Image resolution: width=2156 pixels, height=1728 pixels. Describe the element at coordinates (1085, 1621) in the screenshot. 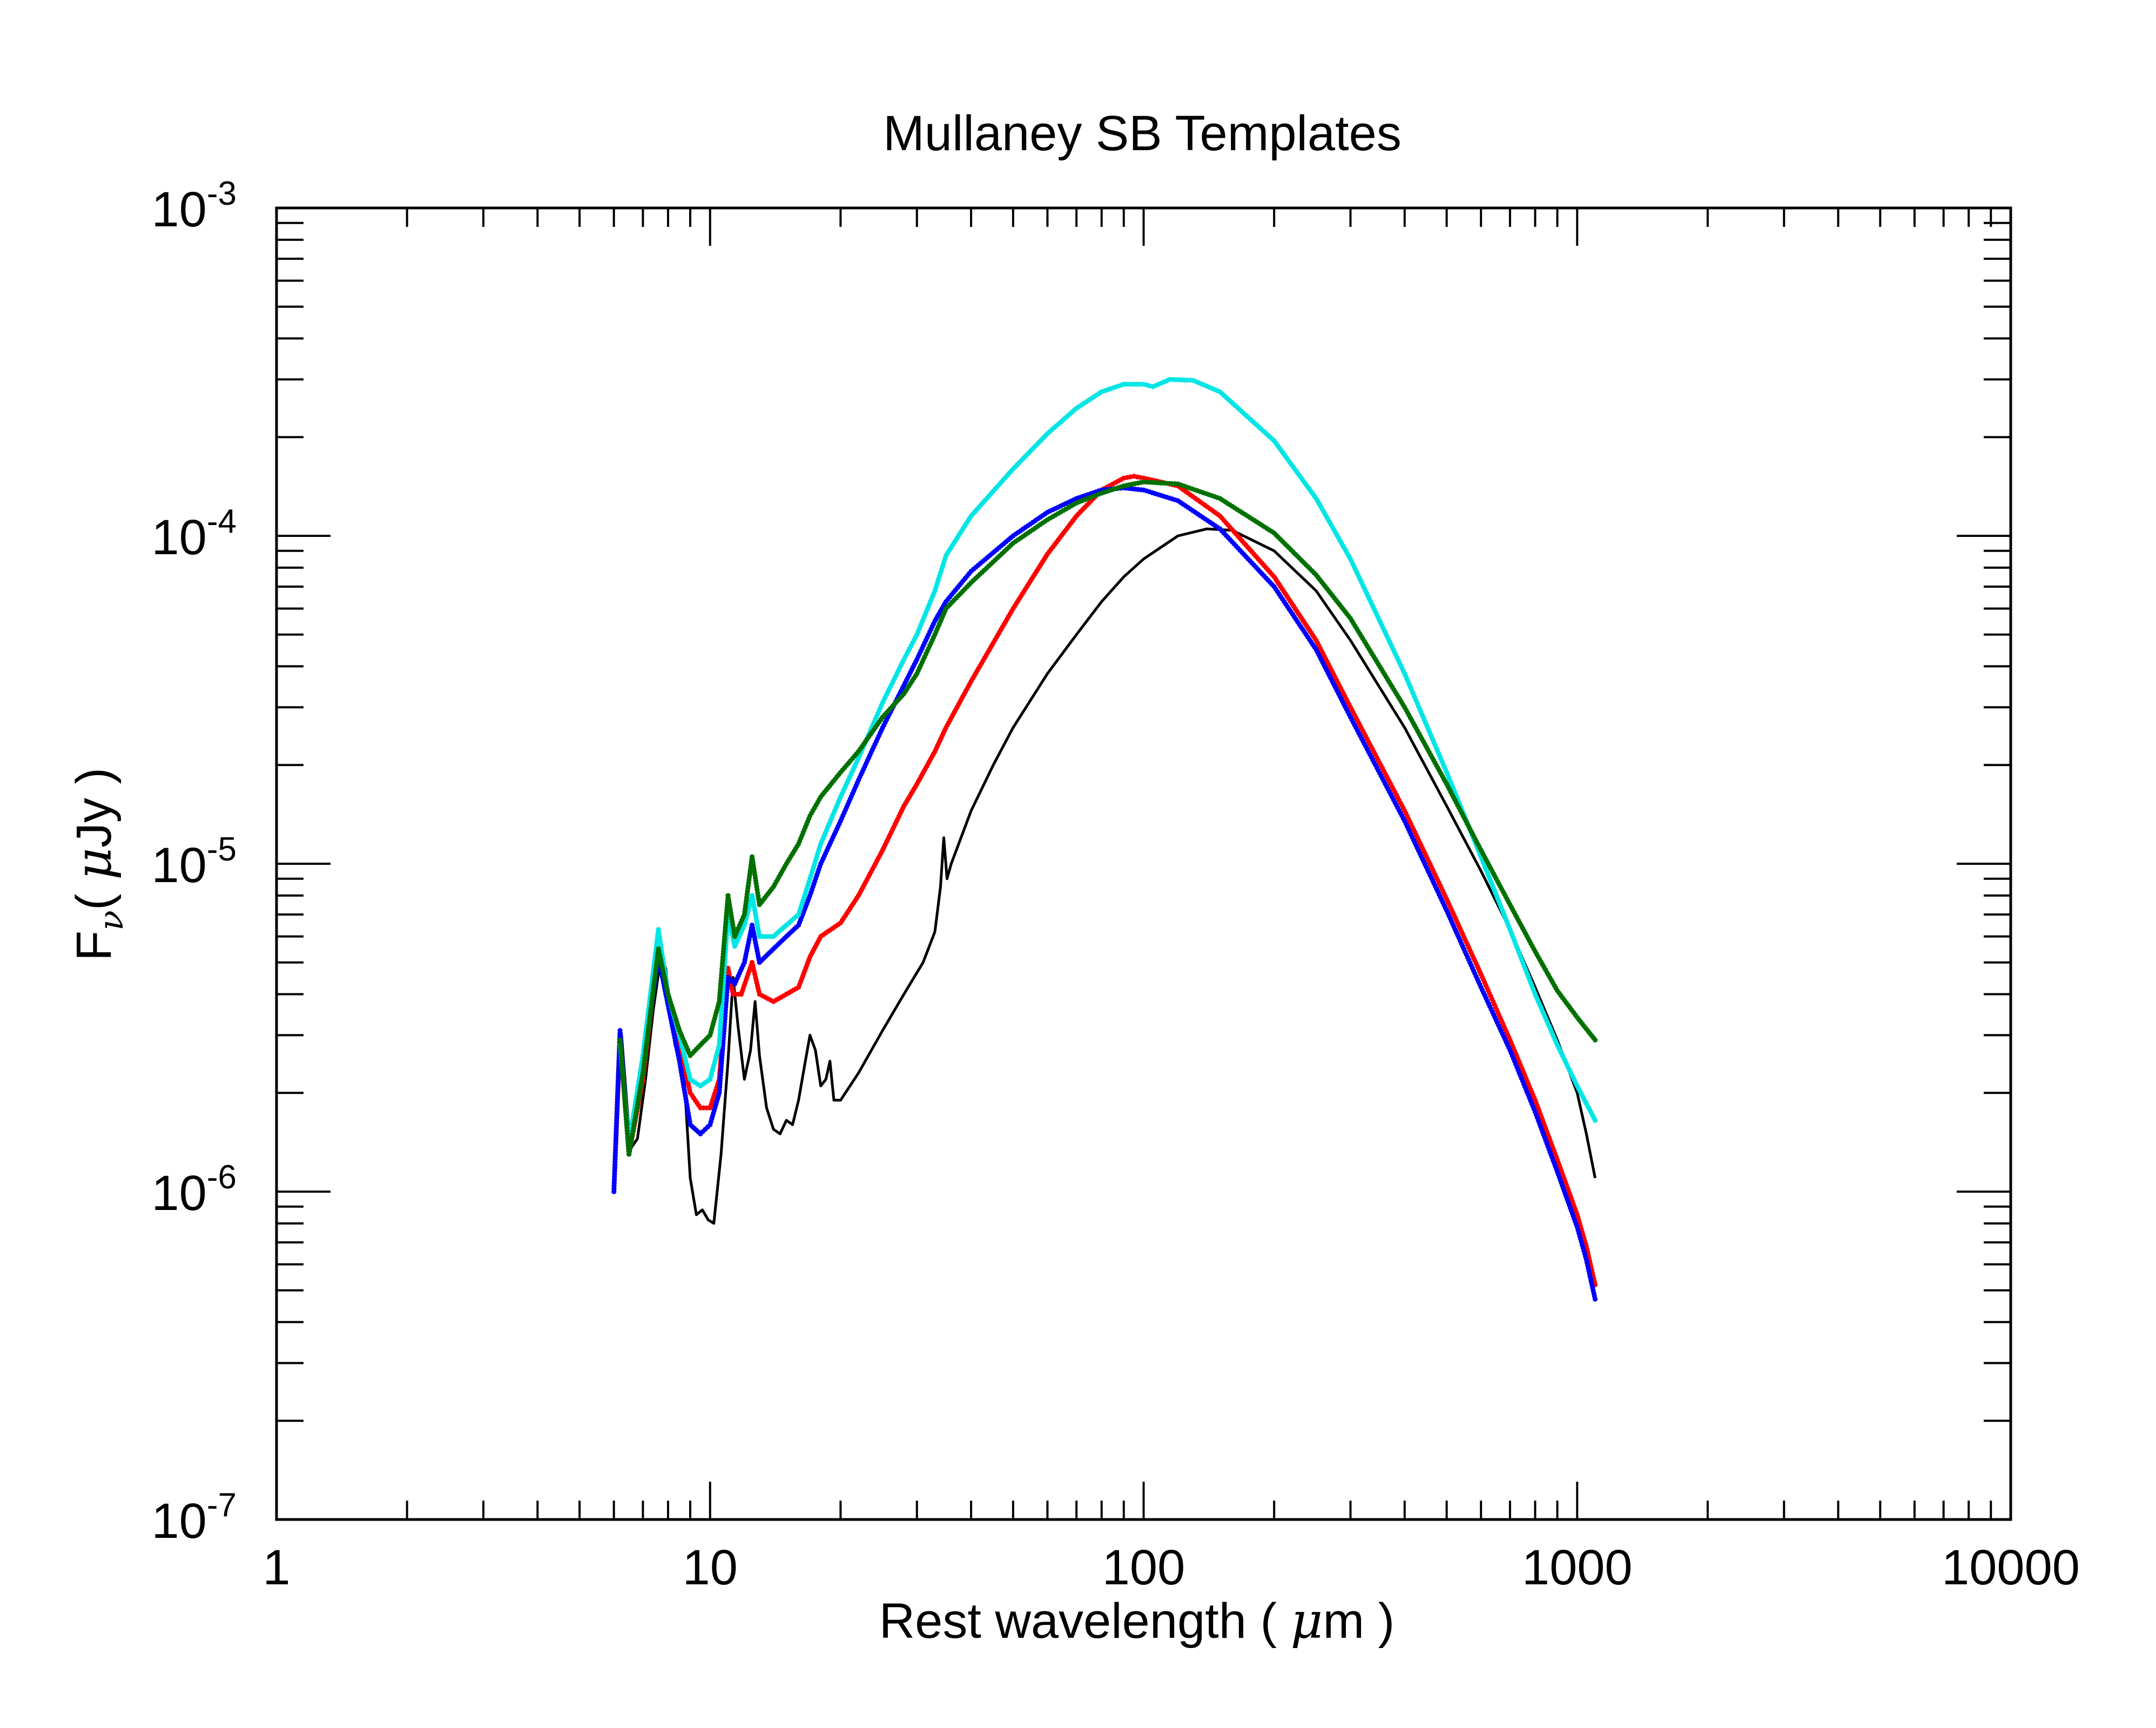

I see `x-axis-label-pre: Rest wavelength (` at that location.